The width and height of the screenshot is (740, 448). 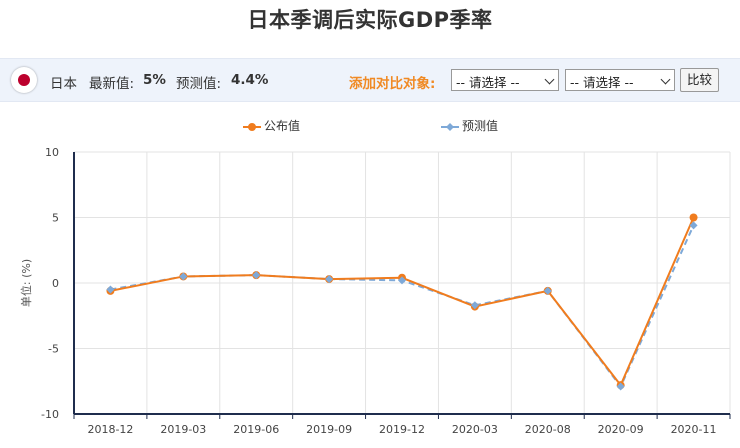 I want to click on x-tick-label: 2019-06, so click(x=256, y=429).